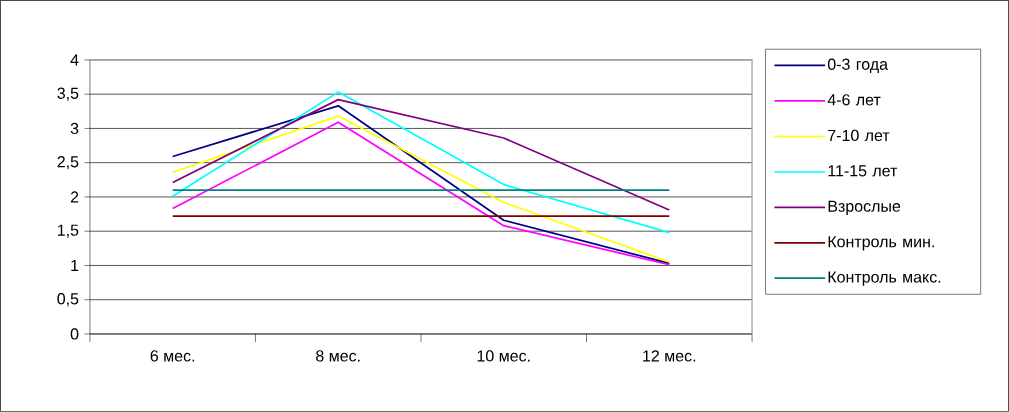  Describe the element at coordinates (75, 266) in the screenshot. I see `y-tick-label: 1` at that location.